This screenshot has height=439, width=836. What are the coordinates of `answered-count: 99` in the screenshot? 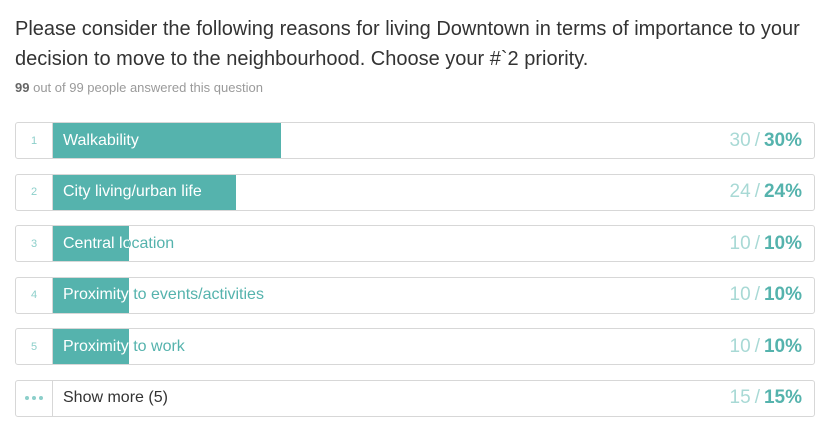 It's located at (22, 87).